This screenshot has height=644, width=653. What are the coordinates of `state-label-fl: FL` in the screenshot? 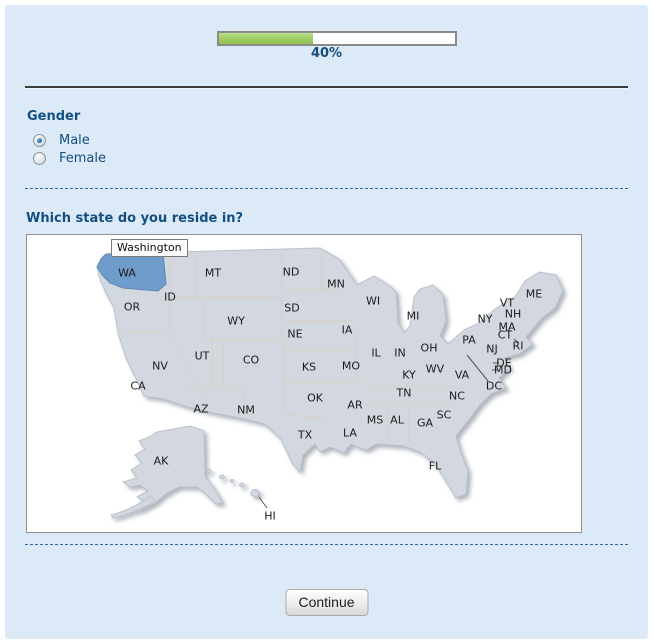 It's located at (435, 466).